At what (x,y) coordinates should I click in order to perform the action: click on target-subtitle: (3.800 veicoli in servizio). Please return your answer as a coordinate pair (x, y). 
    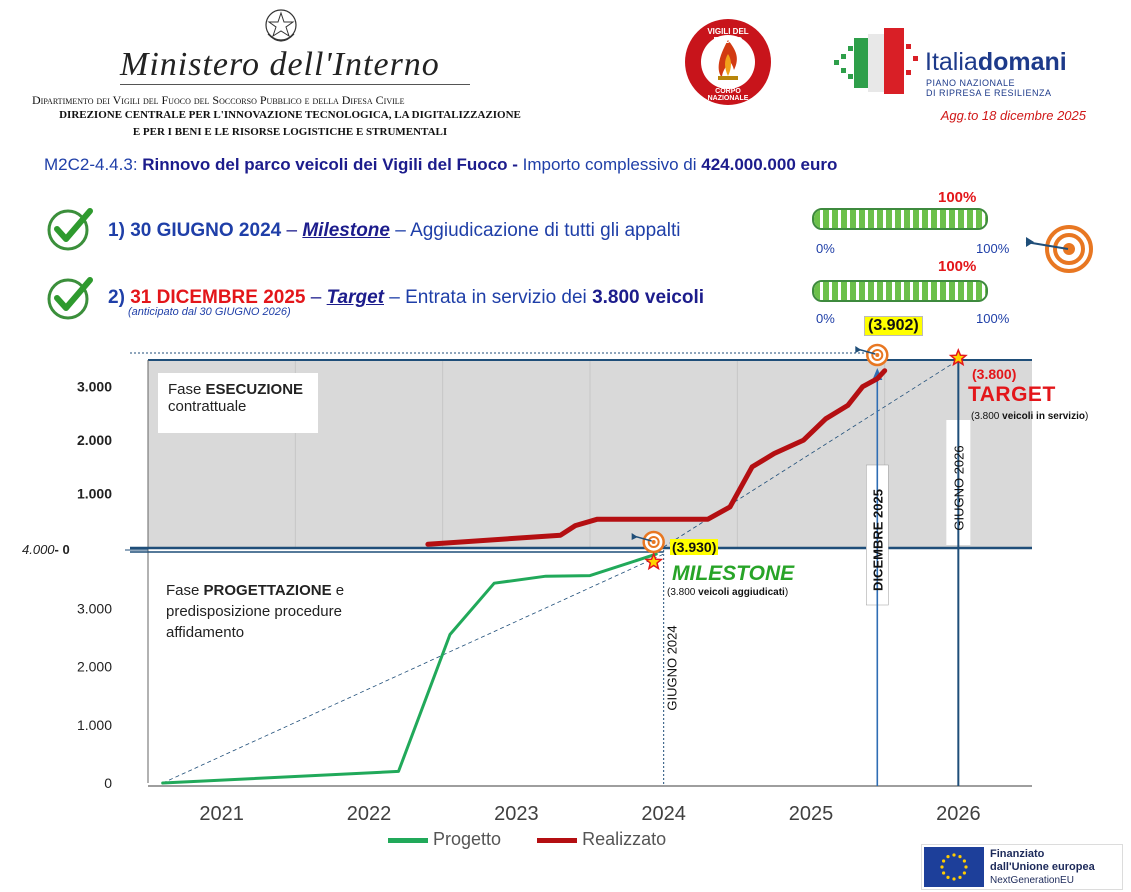
    Looking at the image, I should click on (1029, 416).